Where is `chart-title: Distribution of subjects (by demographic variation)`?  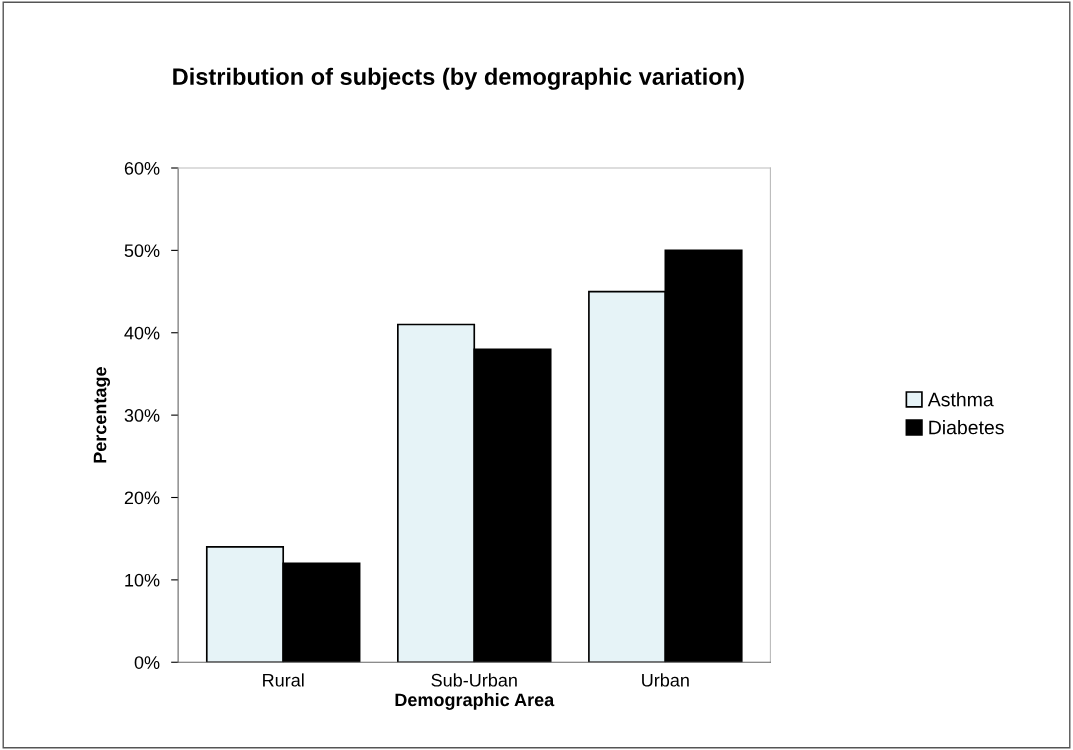
chart-title: Distribution of subjects (by demographic variation) is located at coordinates (458, 78).